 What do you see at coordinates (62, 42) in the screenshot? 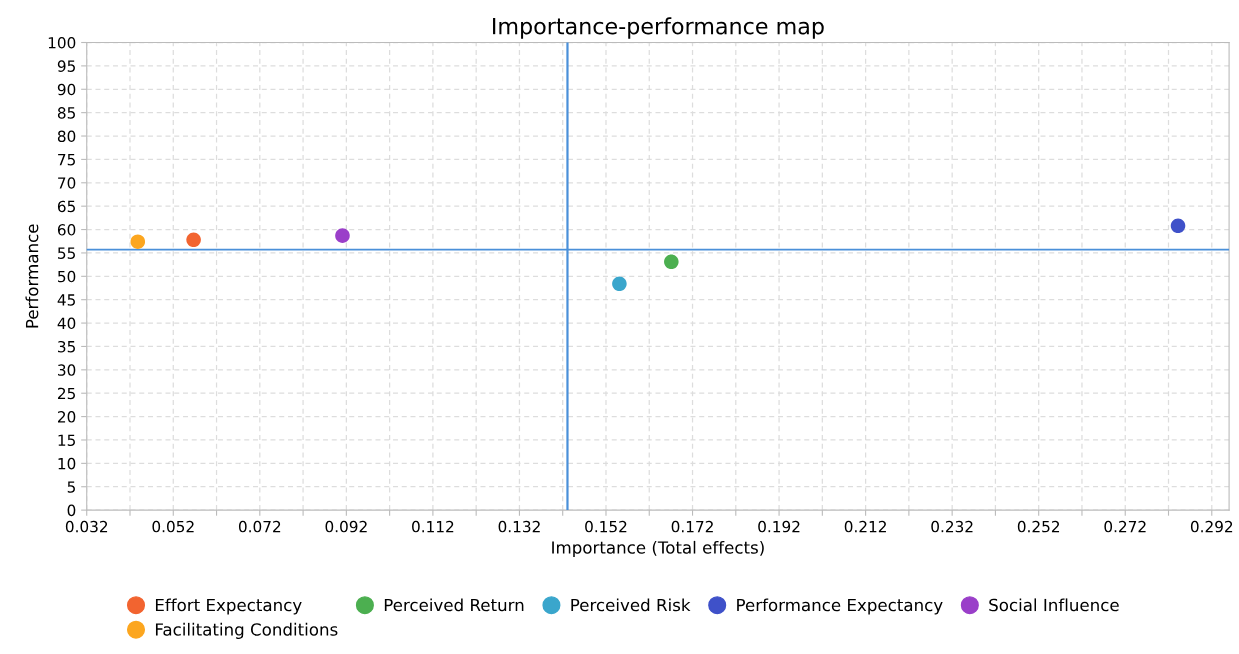
I see `y-tick-label: 100` at bounding box center [62, 42].